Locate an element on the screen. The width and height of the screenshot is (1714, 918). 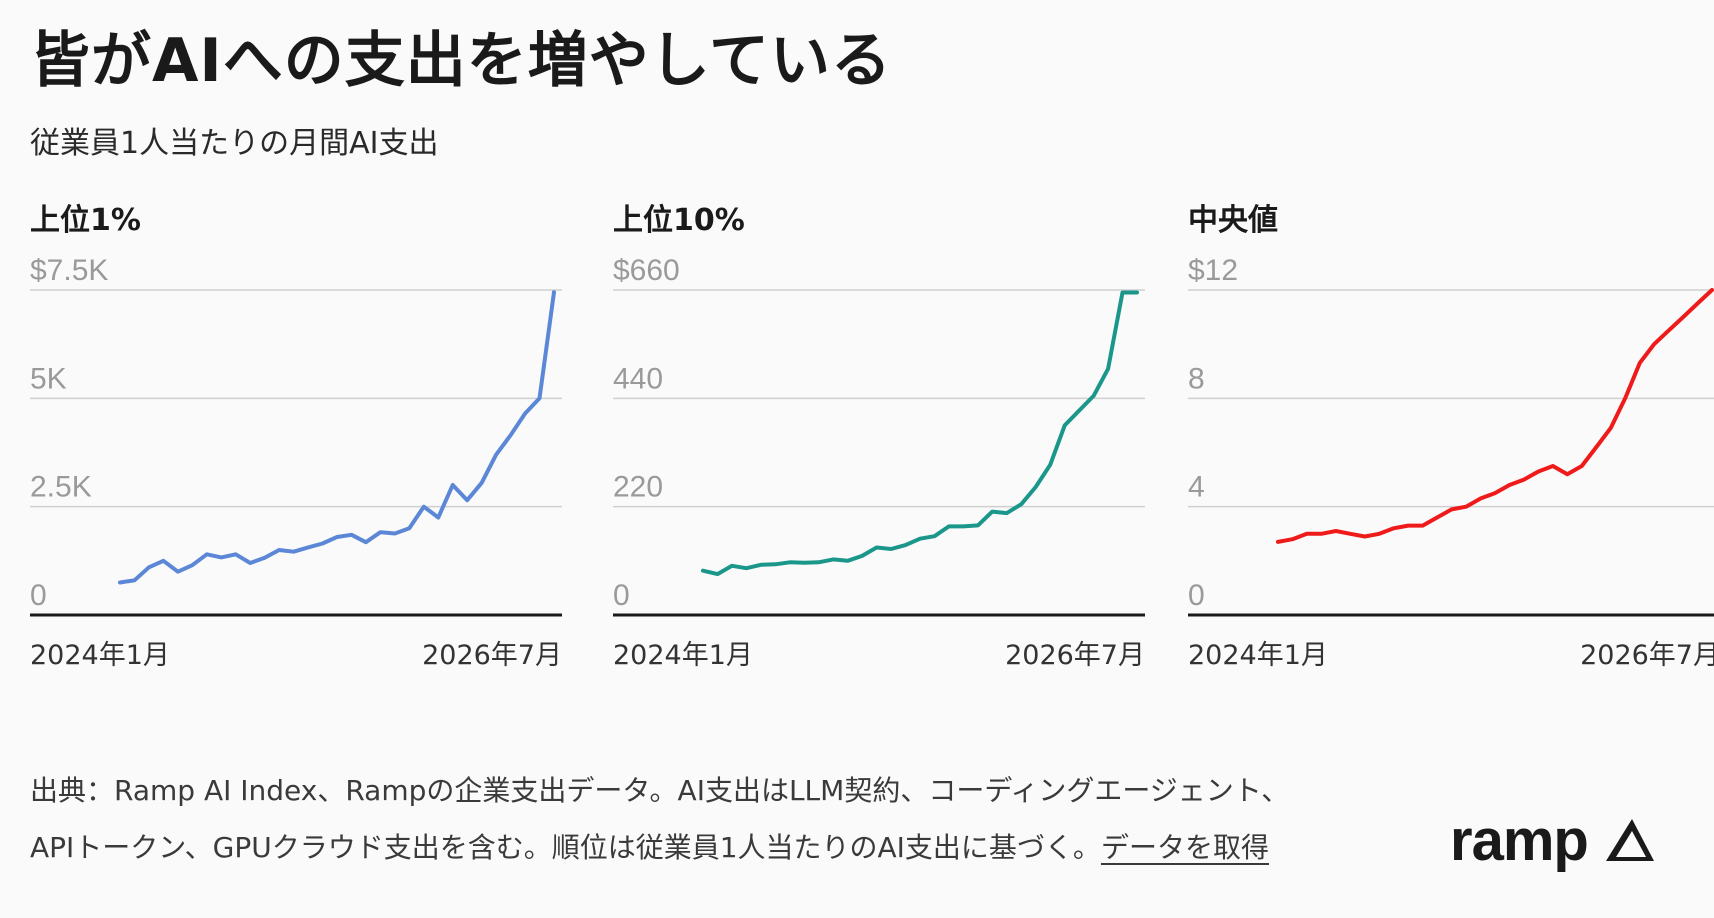
y-tick-label: 220 is located at coordinates (638, 487).